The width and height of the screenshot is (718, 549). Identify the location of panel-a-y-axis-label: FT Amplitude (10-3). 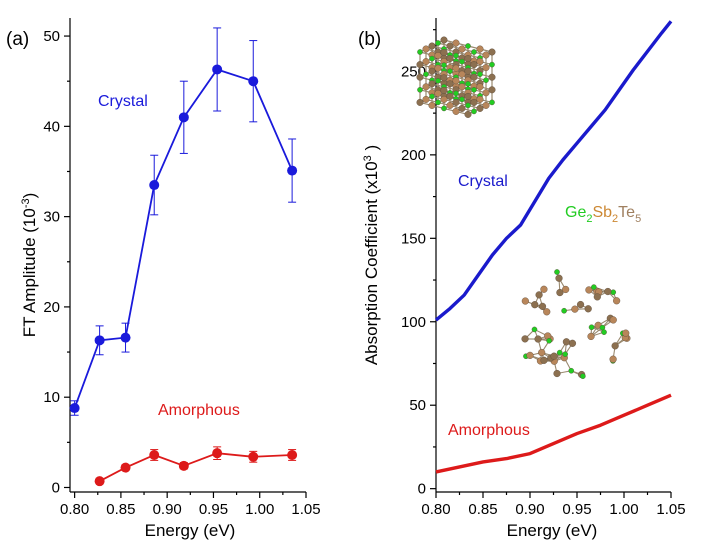
(29, 265).